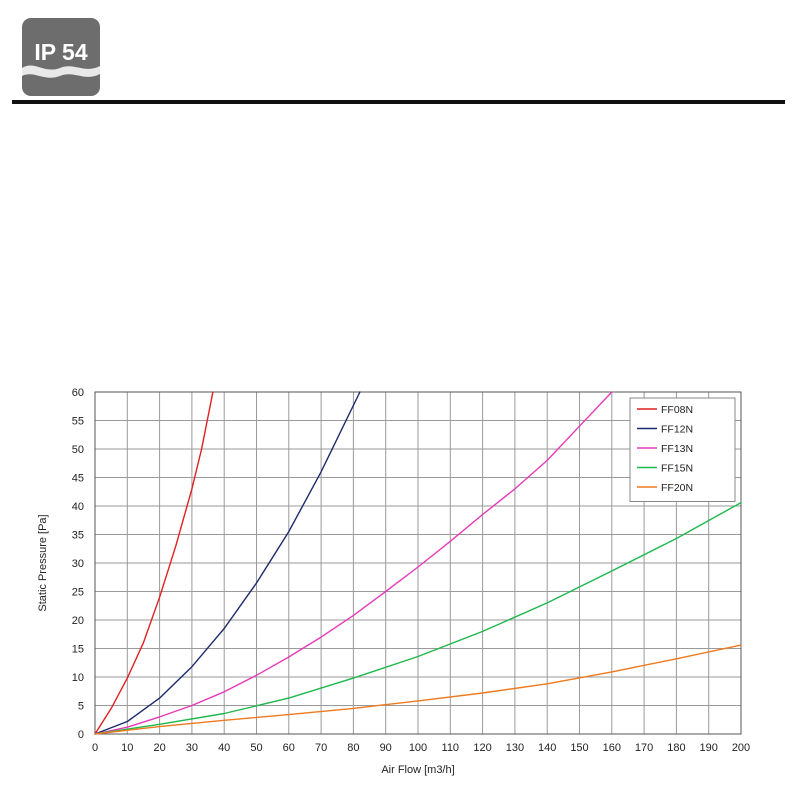 Image resolution: width=800 pixels, height=800 pixels. What do you see at coordinates (612, 748) in the screenshot?
I see `x-tick-label: 160` at bounding box center [612, 748].